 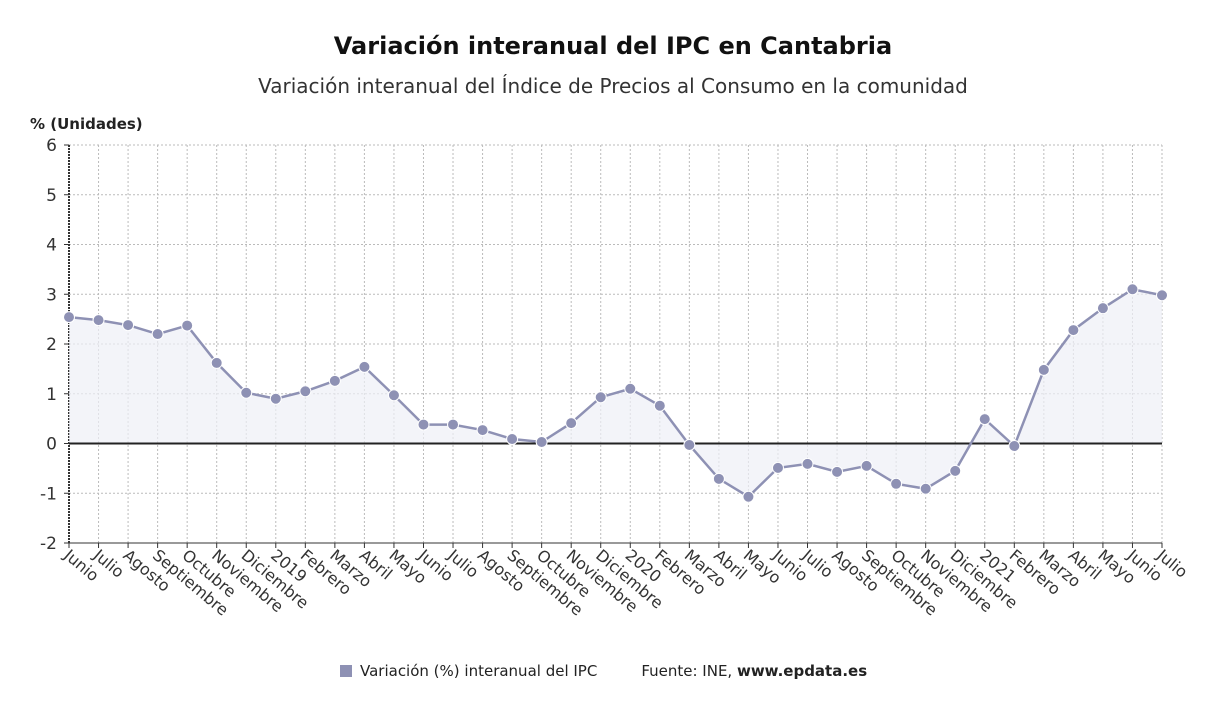 What do you see at coordinates (51, 295) in the screenshot?
I see `y-tick-label: 3` at bounding box center [51, 295].